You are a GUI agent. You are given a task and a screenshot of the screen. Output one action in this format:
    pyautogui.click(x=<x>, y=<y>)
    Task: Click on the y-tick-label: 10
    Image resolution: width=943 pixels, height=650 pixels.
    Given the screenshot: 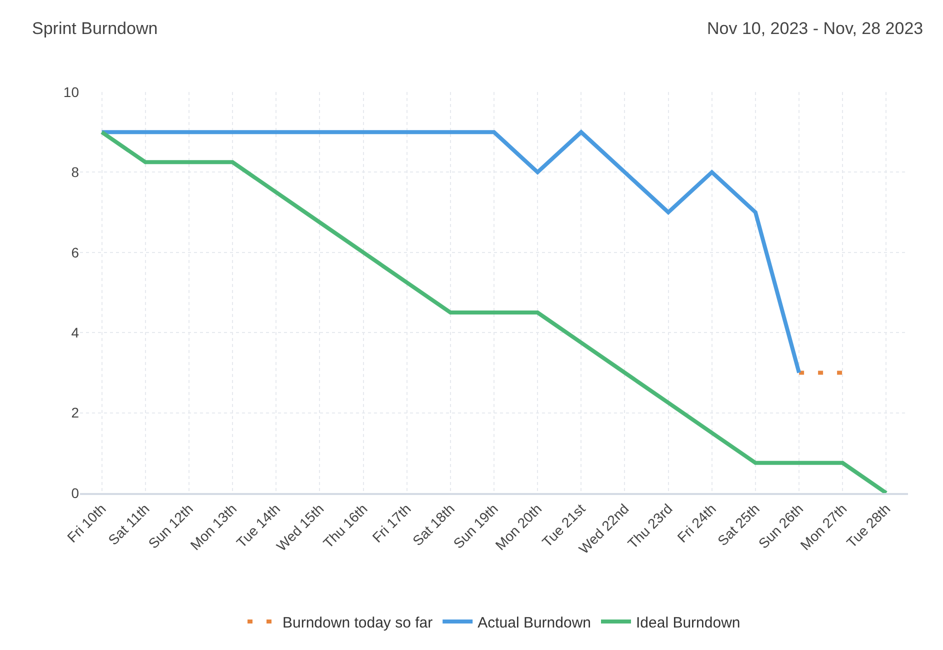 What is the action you would take?
    pyautogui.click(x=71, y=92)
    